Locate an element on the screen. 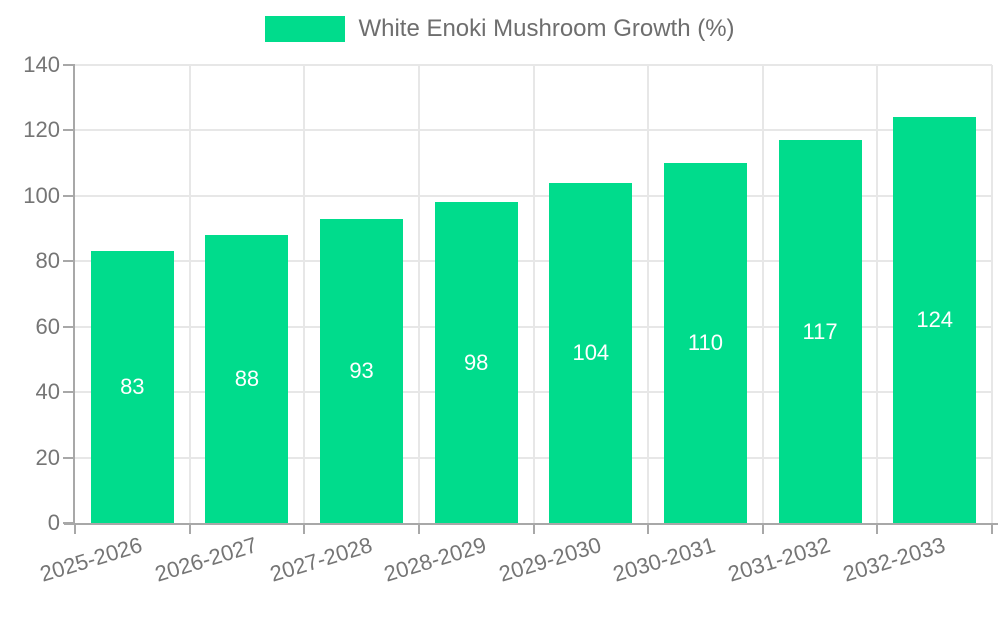 The width and height of the screenshot is (1000, 617). bar-value-label: 88 is located at coordinates (247, 379).